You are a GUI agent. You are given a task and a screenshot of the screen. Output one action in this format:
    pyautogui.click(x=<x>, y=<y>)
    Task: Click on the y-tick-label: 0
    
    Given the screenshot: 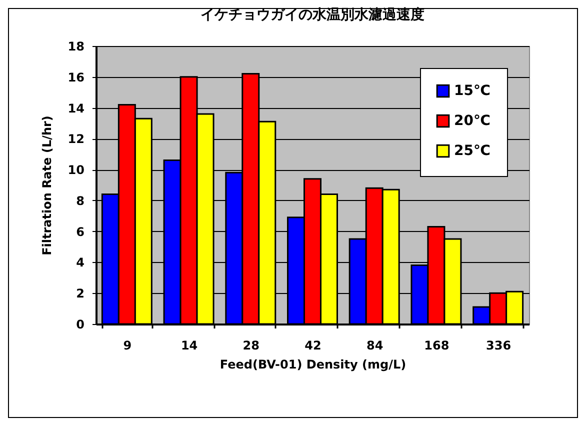 What is the action you would take?
    pyautogui.click(x=80, y=325)
    